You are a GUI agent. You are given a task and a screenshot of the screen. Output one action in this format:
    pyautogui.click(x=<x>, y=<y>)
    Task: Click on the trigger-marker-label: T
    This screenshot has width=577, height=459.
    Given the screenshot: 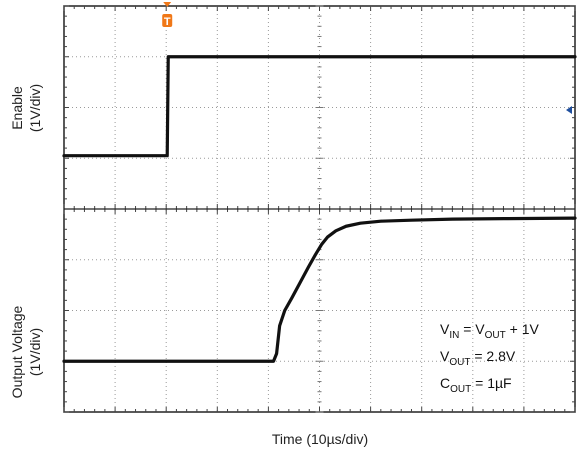 What is the action you would take?
    pyautogui.click(x=167, y=22)
    